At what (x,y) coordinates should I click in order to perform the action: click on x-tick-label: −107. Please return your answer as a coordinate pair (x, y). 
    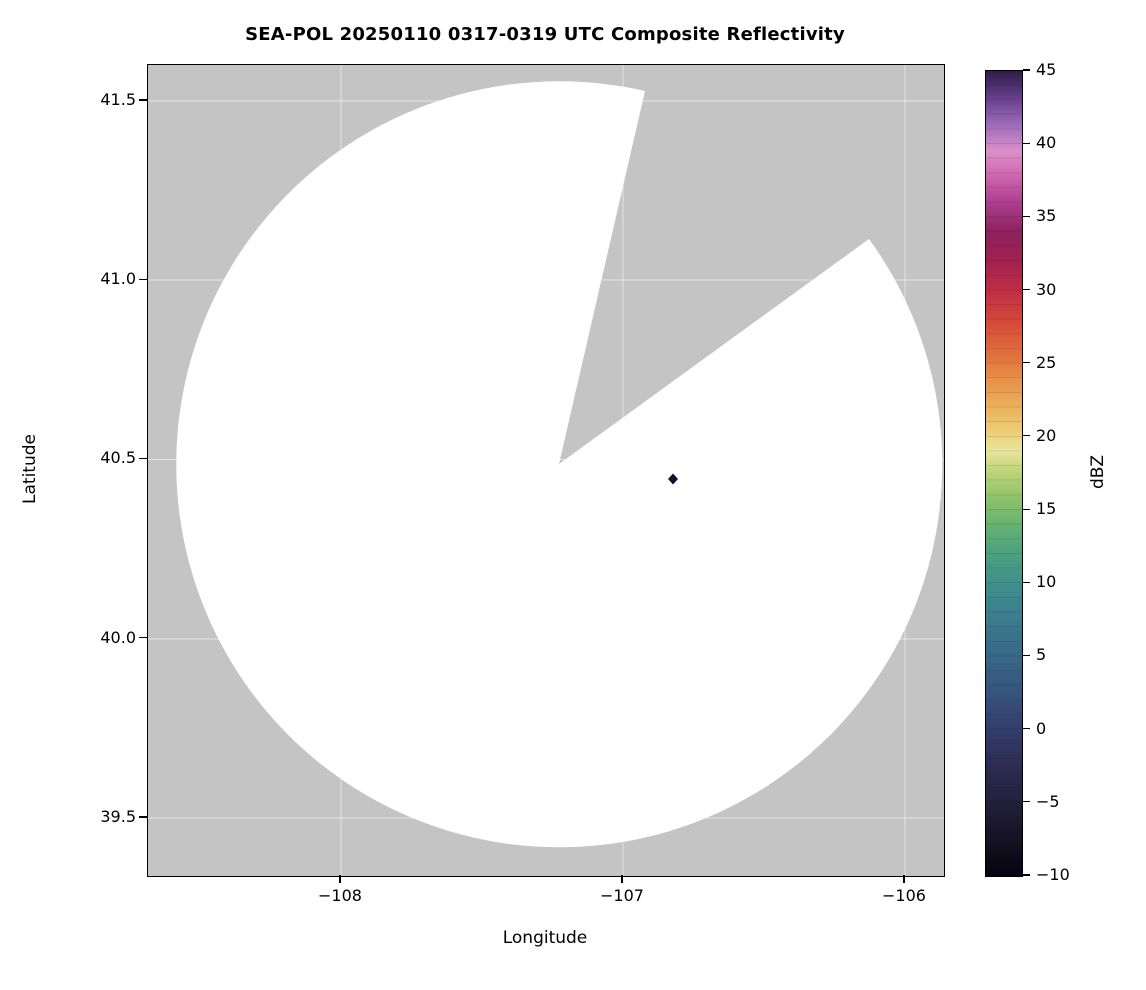
    Looking at the image, I should click on (622, 895).